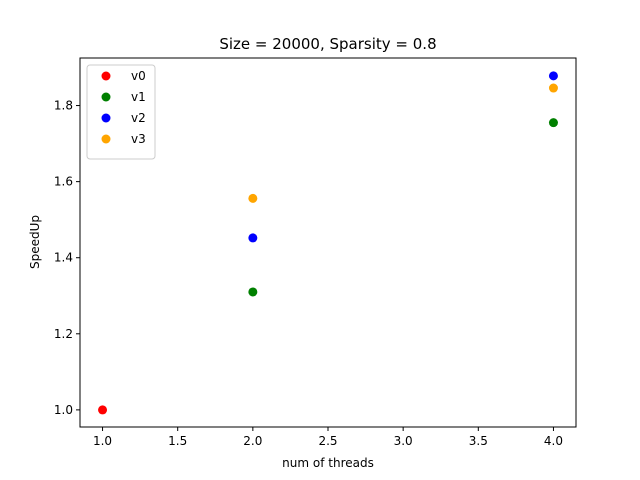 The width and height of the screenshot is (640, 480). I want to click on y-tick-label: 1.8, so click(63, 106).